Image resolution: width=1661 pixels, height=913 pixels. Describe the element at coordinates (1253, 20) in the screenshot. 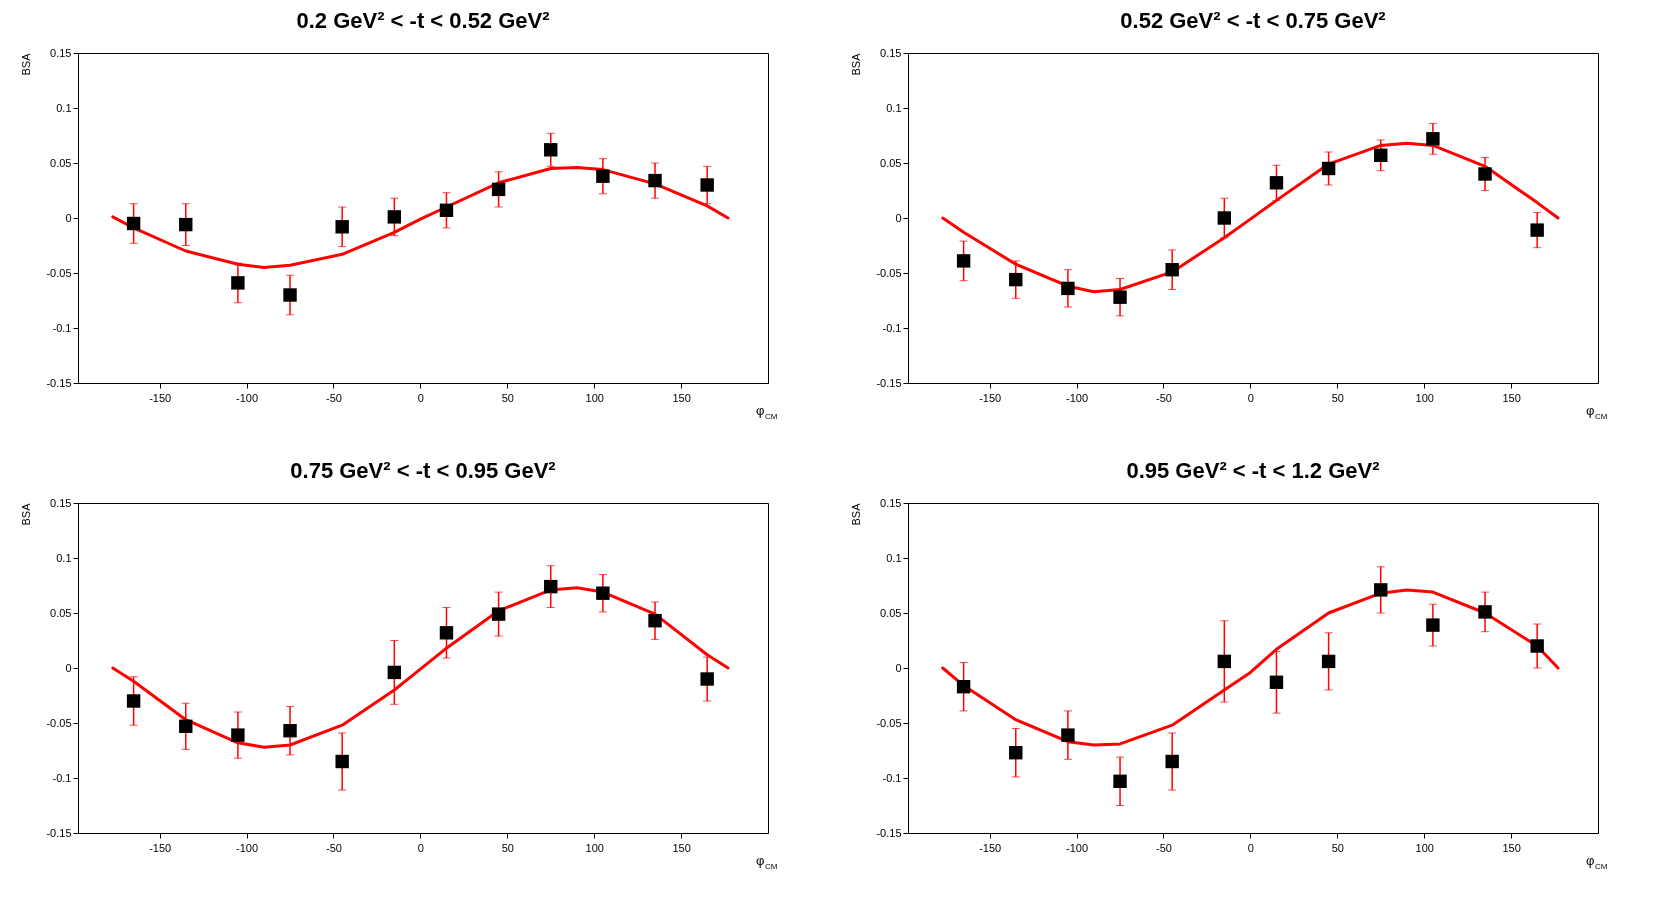

I see `chart-title: 0.52 GeV² < -t < 0.75 GeV²` at that location.